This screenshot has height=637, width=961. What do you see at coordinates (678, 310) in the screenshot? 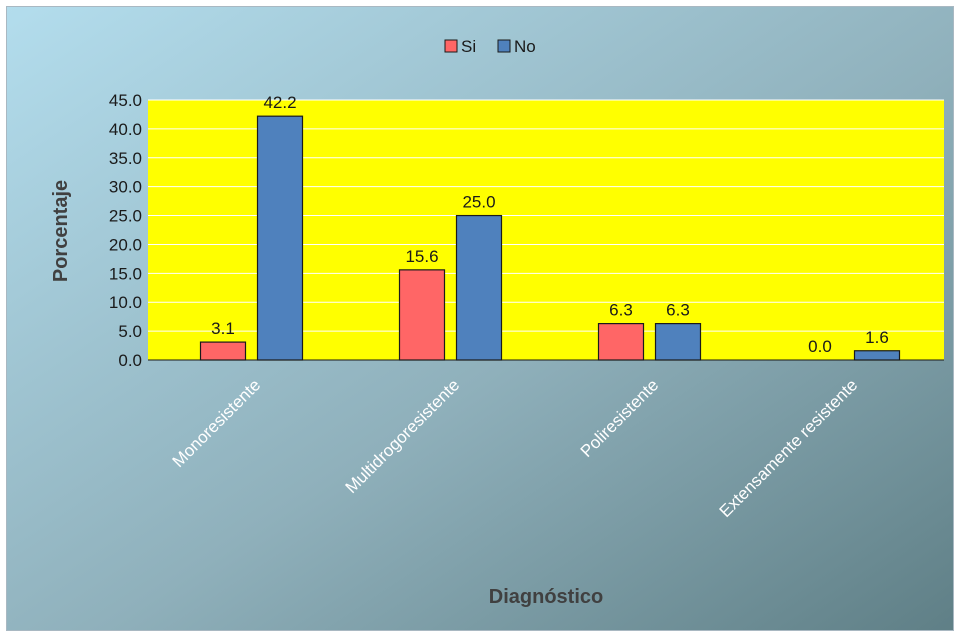
I see `data-label-no-poliresistente: 6.3` at bounding box center [678, 310].